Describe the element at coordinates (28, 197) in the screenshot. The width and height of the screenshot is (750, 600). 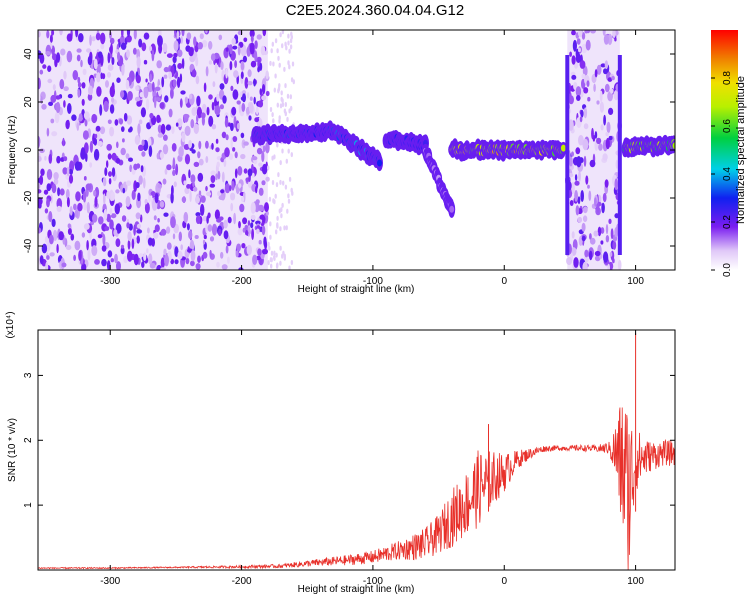
I see `y-tick-label: -20` at that location.